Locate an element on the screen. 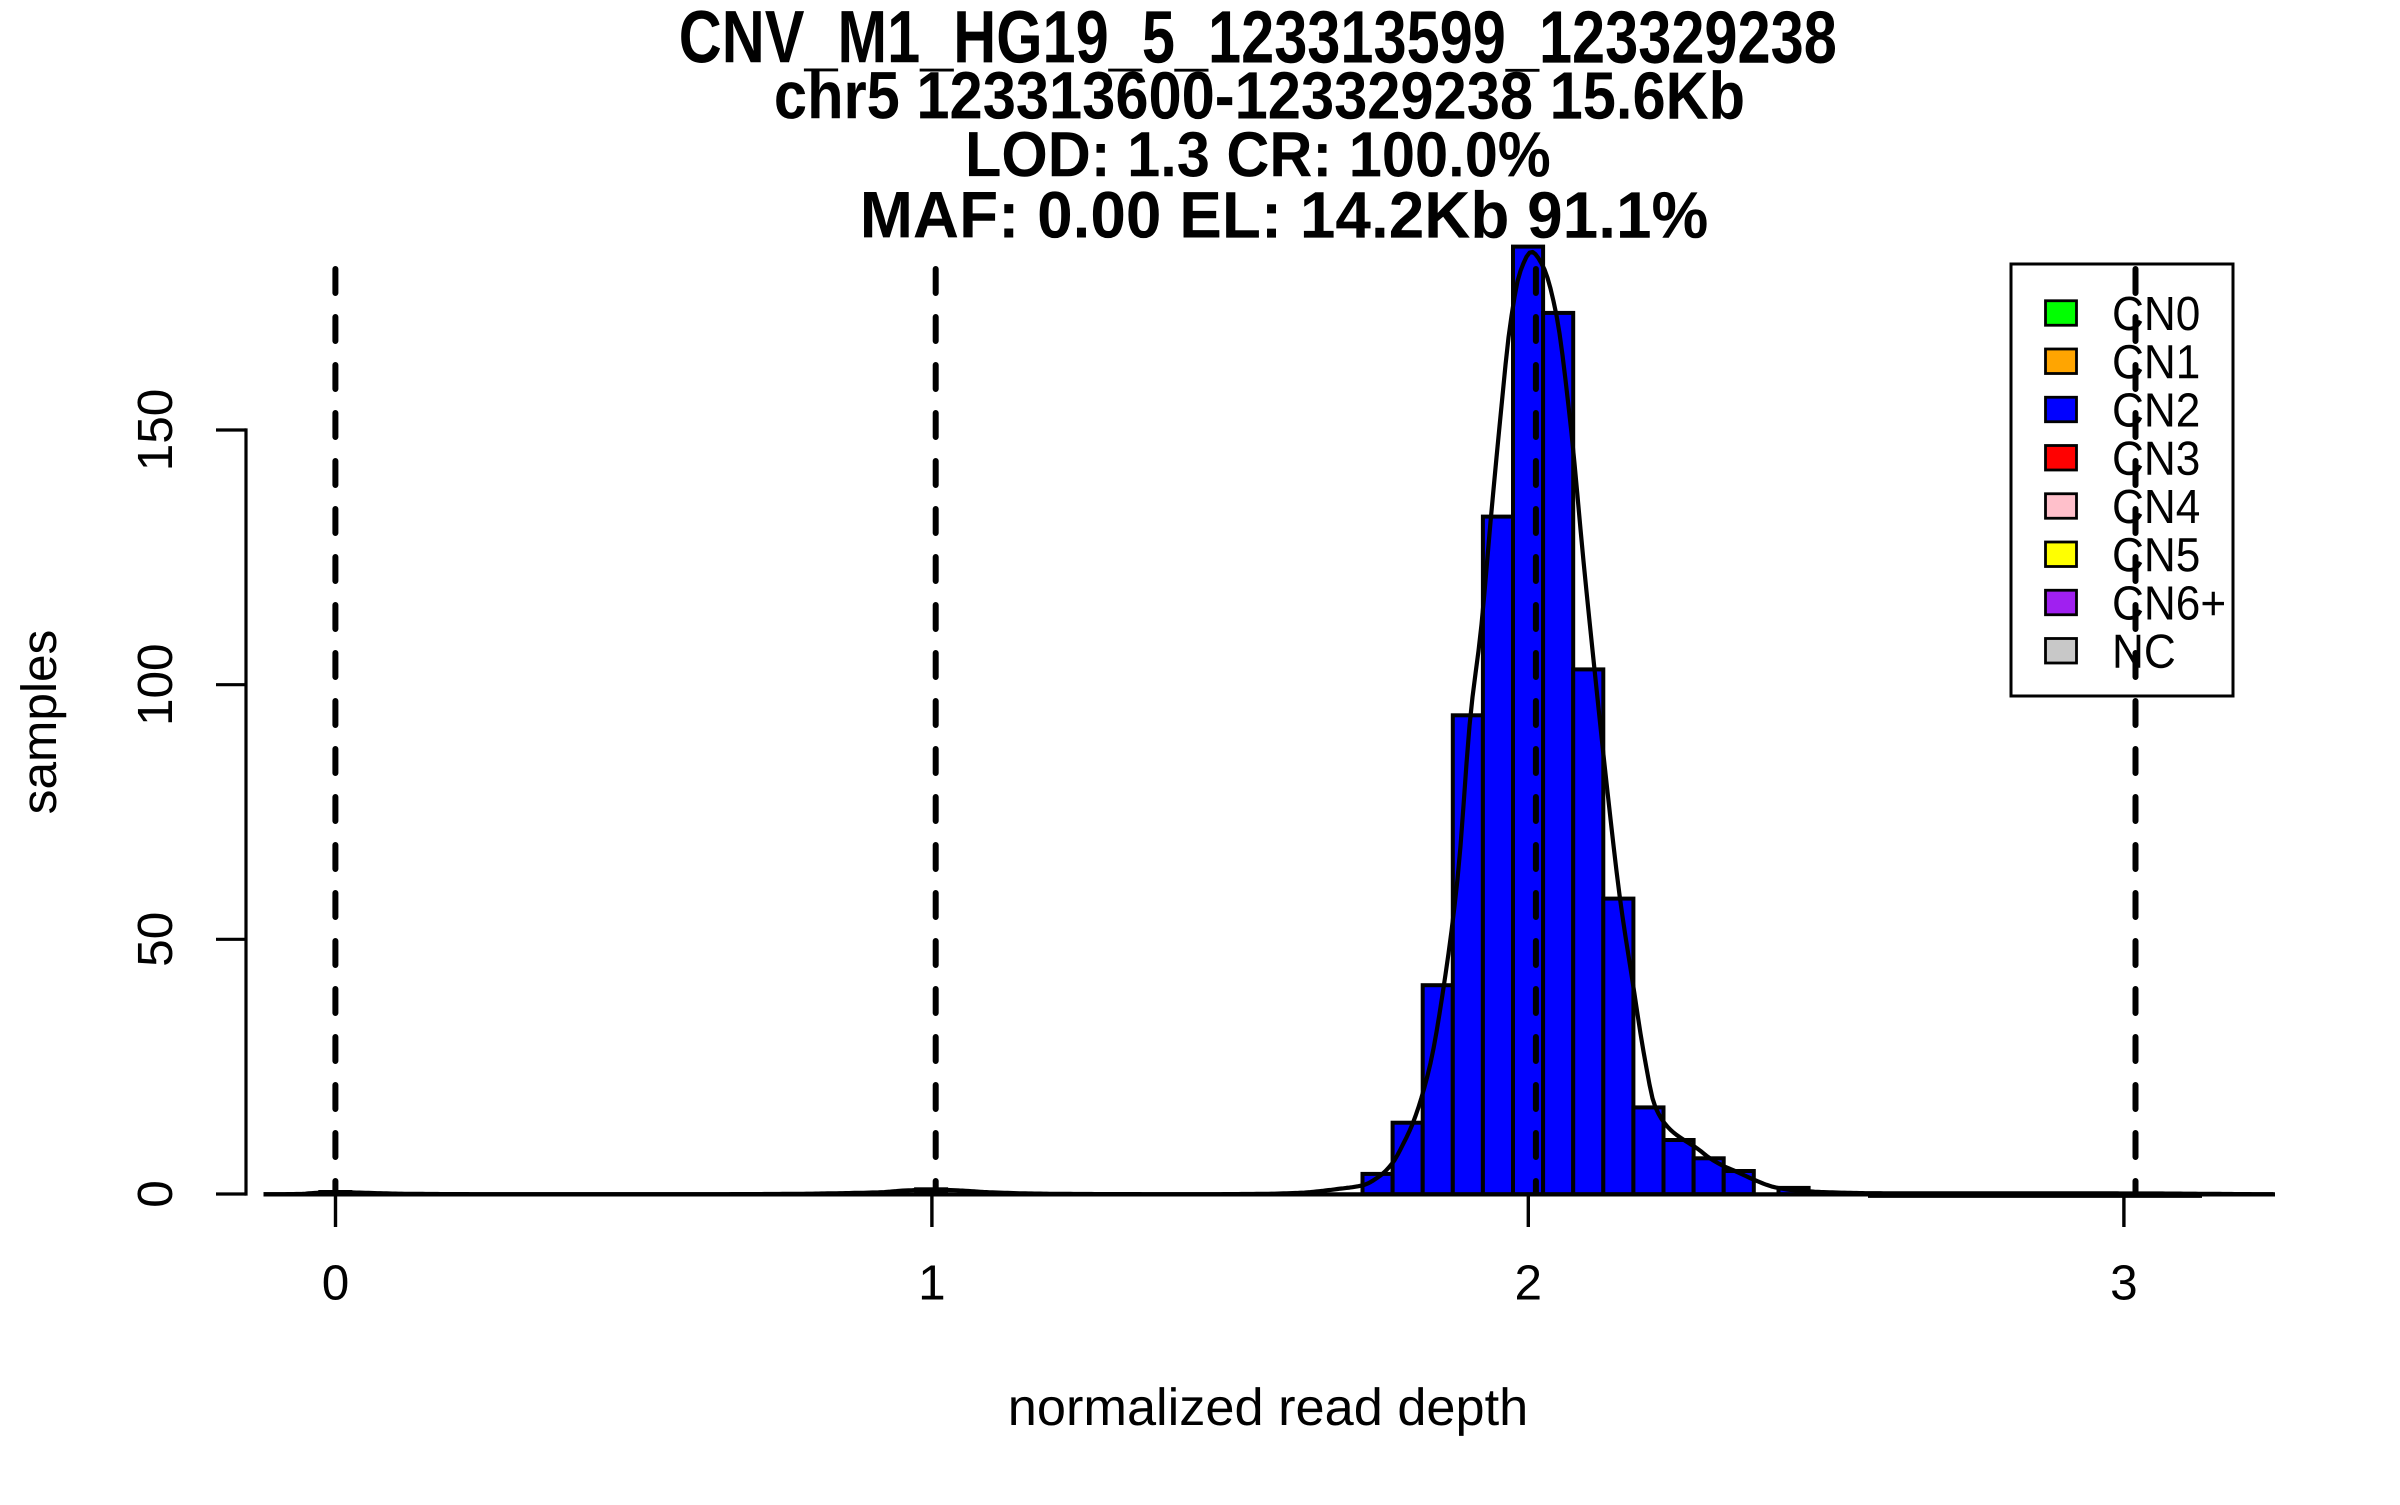 Image resolution: width=2400 pixels, height=1505 pixels. svg-text: 3 is located at coordinates (2124, 1283).